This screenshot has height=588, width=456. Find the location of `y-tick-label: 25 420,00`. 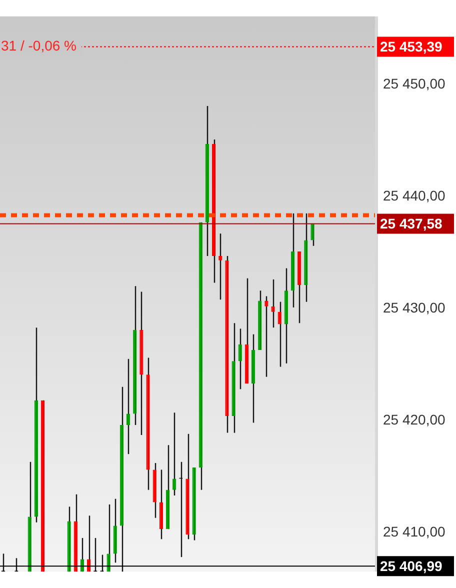

y-tick-label: 25 420,00 is located at coordinates (414, 419).